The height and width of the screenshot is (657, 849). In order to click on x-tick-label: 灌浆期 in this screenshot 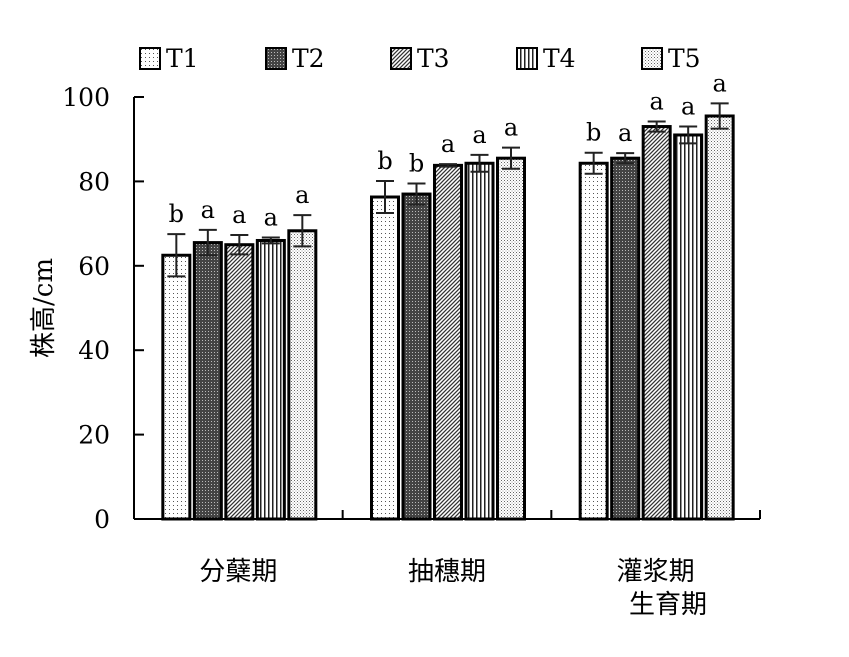, I will do `click(656, 572)`.